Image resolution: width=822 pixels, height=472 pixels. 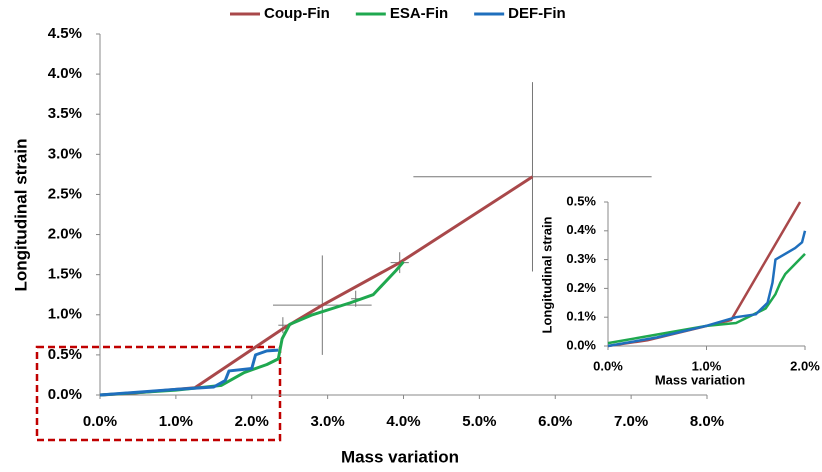 I want to click on legend-label: Coup-Fin, so click(x=297, y=13).